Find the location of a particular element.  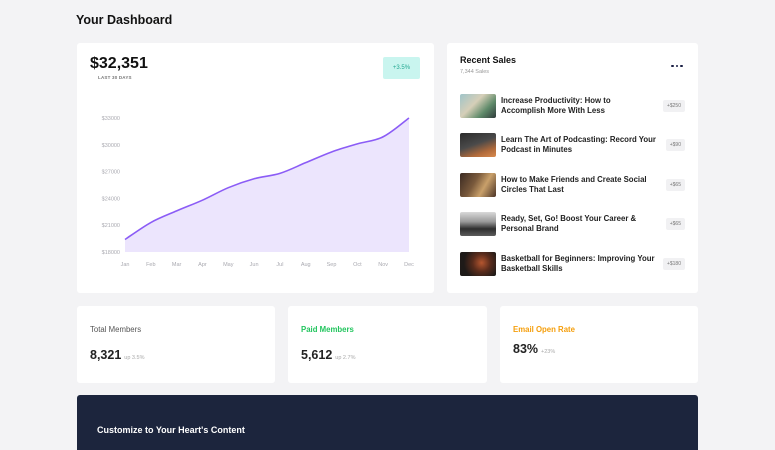

y-tick-label: $33000 is located at coordinates (111, 119).